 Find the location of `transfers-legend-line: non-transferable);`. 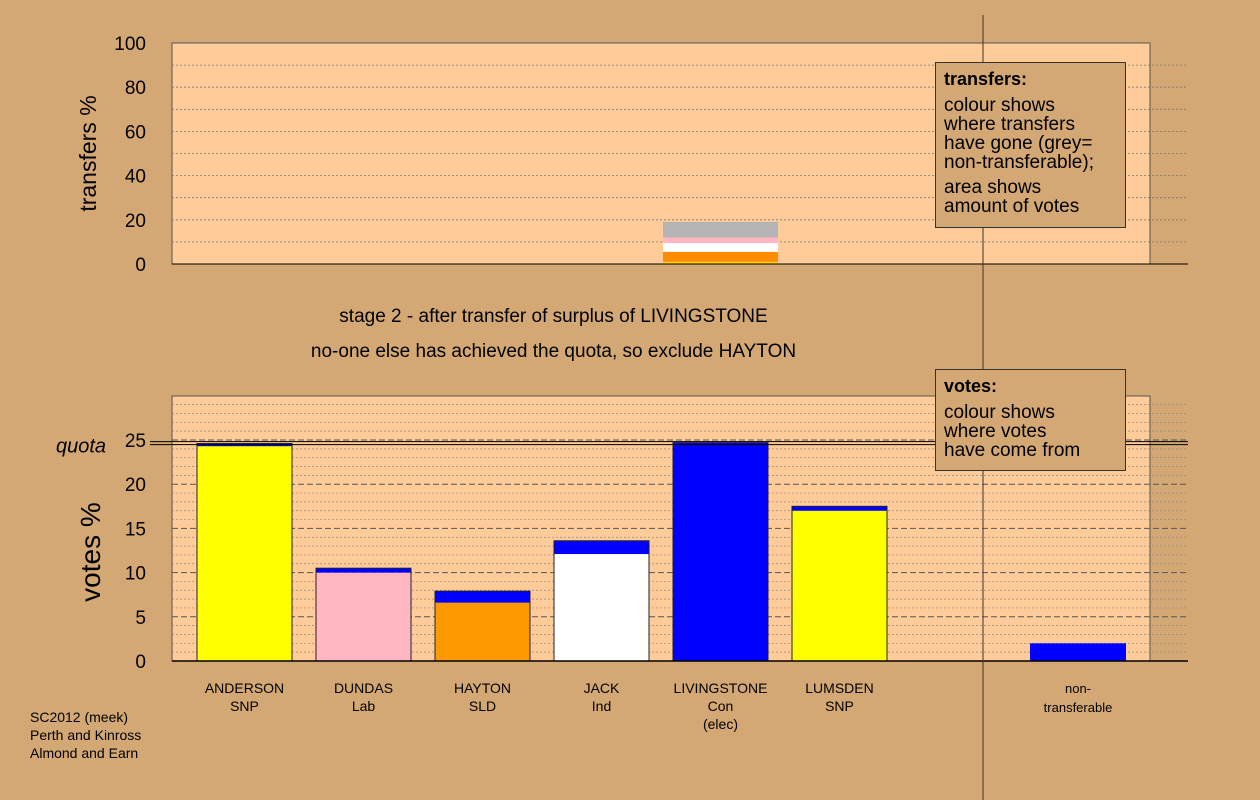

transfers-legend-line: non-transferable); is located at coordinates (1019, 162).